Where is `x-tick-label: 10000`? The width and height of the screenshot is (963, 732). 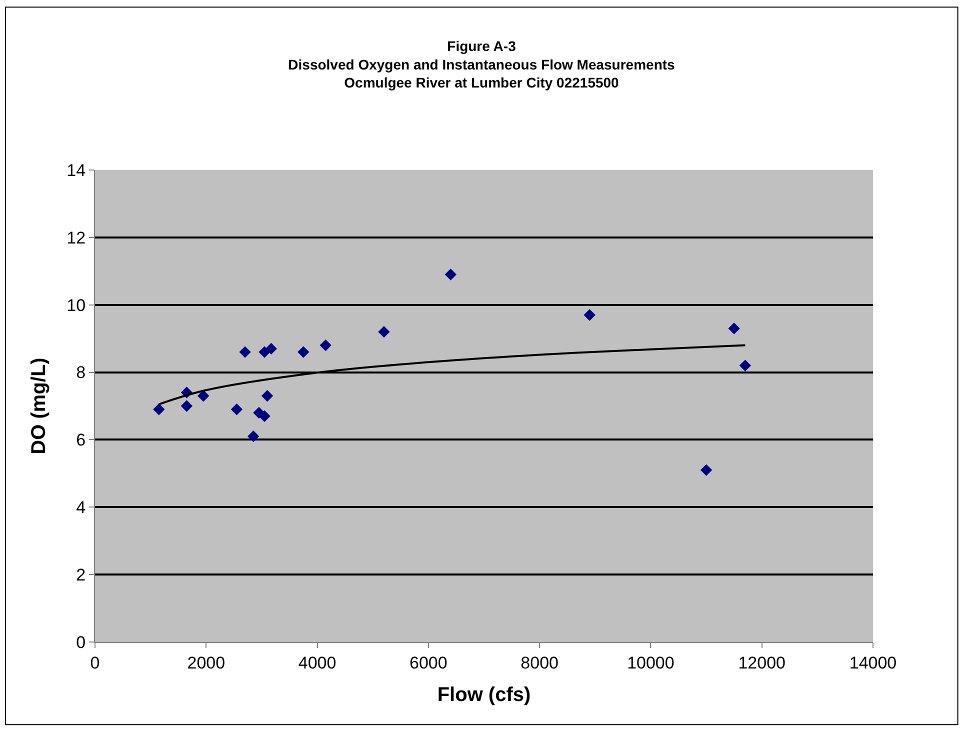
x-tick-label: 10000 is located at coordinates (650, 662).